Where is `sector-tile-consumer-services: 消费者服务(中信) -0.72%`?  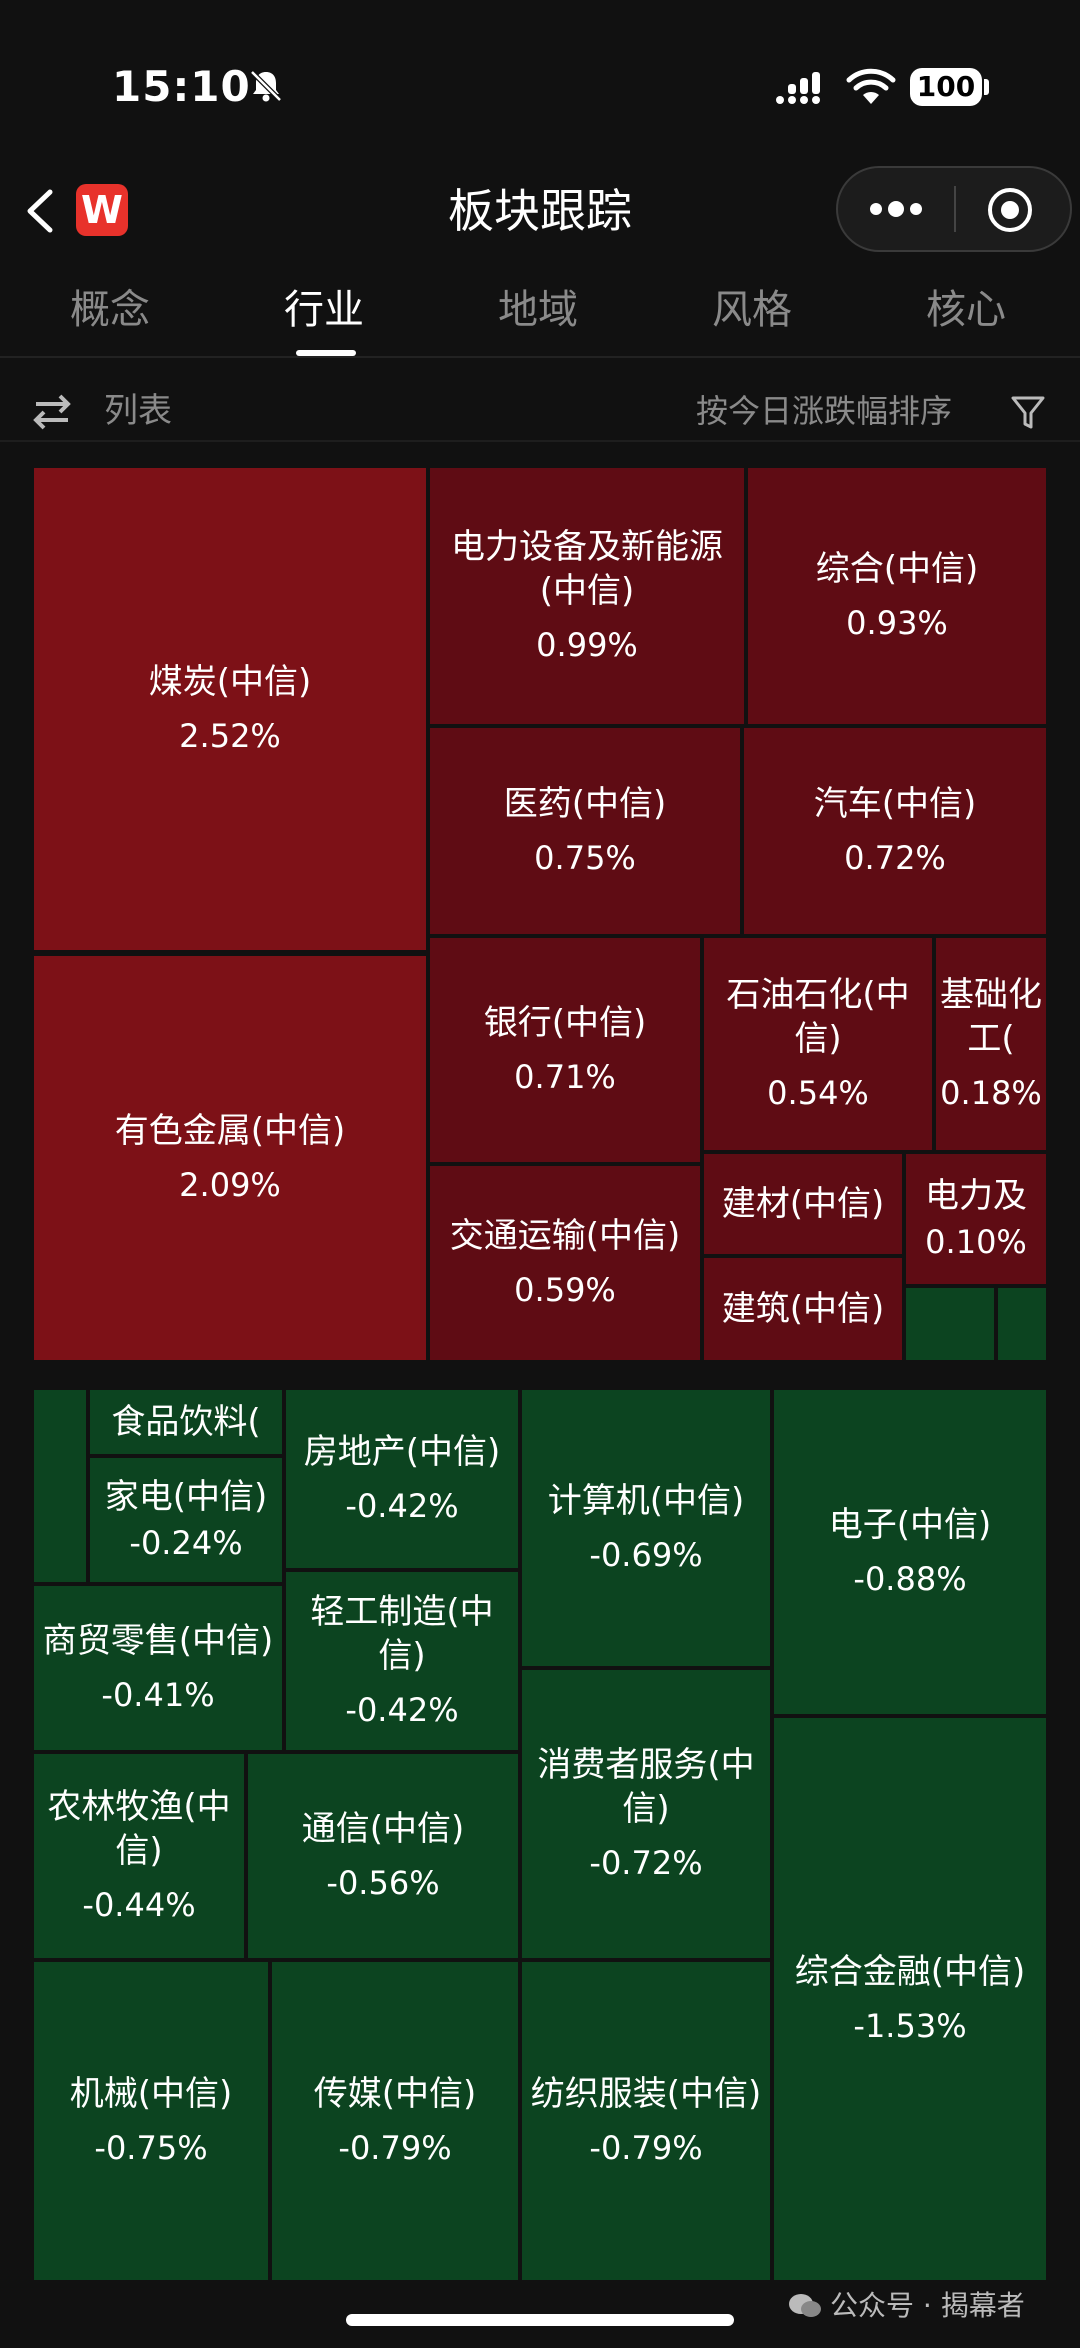 sector-tile-consumer-services: 消费者服务(中信) -0.72% is located at coordinates (646, 1814).